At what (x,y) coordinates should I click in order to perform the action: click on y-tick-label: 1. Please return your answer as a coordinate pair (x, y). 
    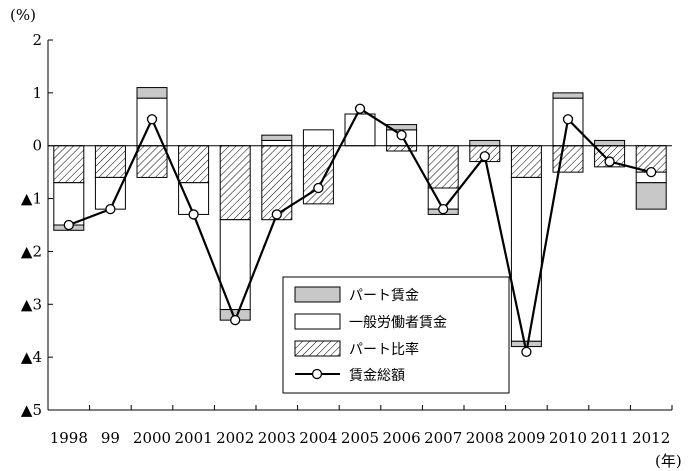
    Looking at the image, I should click on (37, 93).